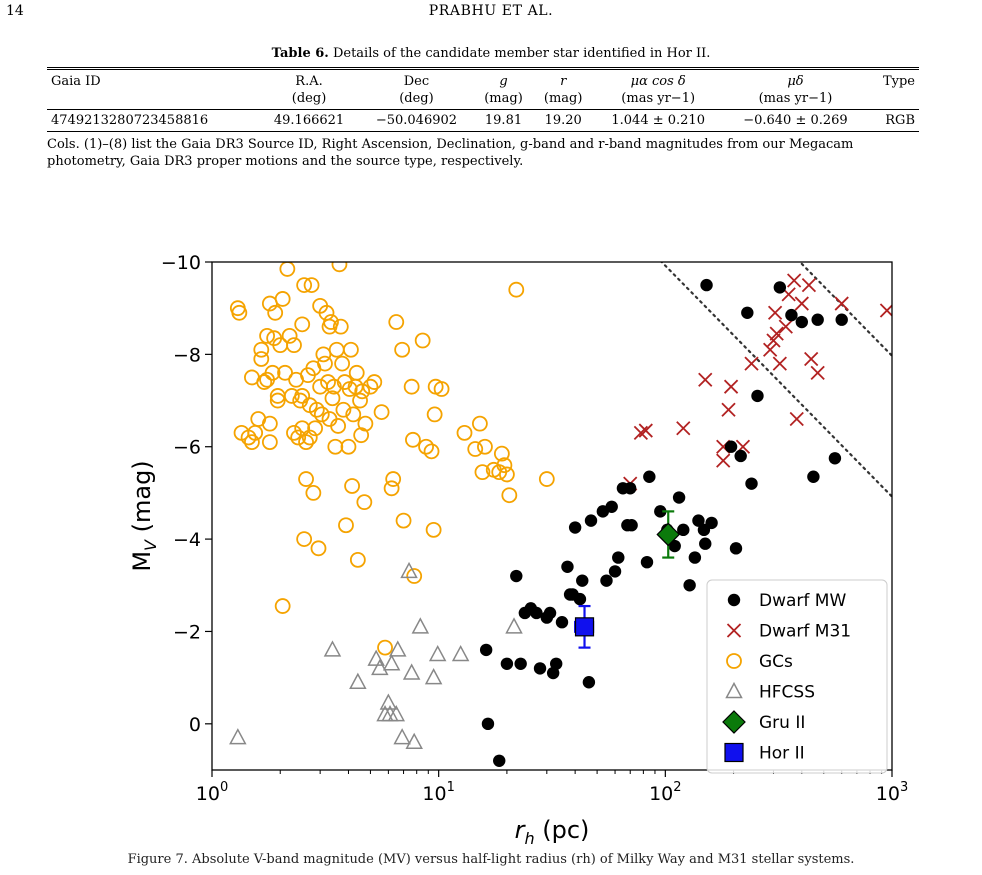 This screenshot has width=982, height=875. I want to click on legend-item-dwarf-mw: Dwarf MW, so click(786, 601).